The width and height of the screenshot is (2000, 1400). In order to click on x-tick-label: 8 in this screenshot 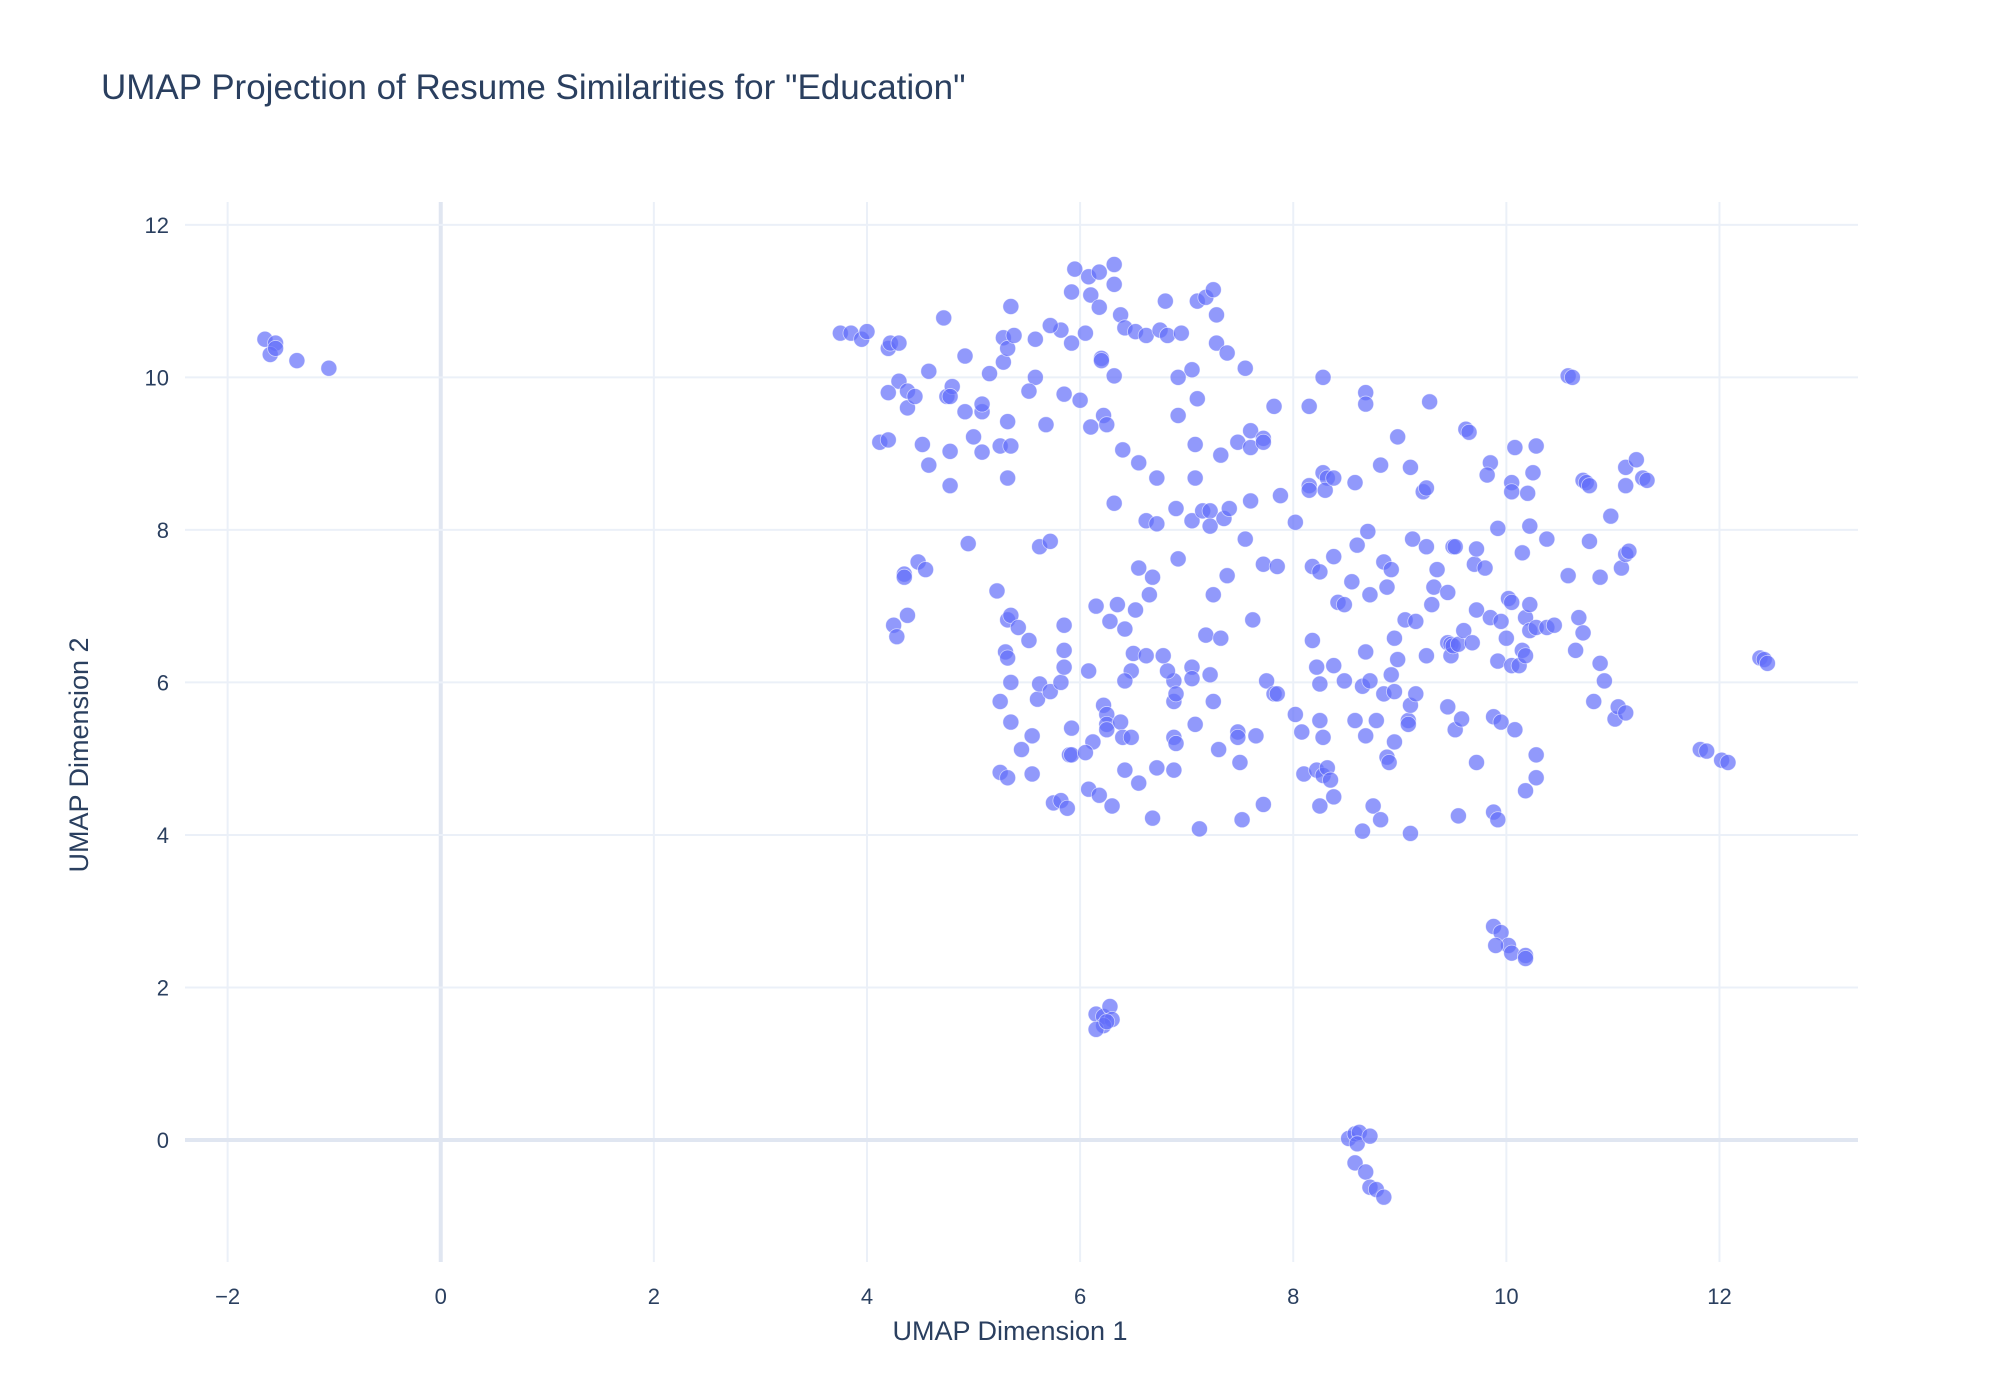, I will do `click(1293, 1296)`.